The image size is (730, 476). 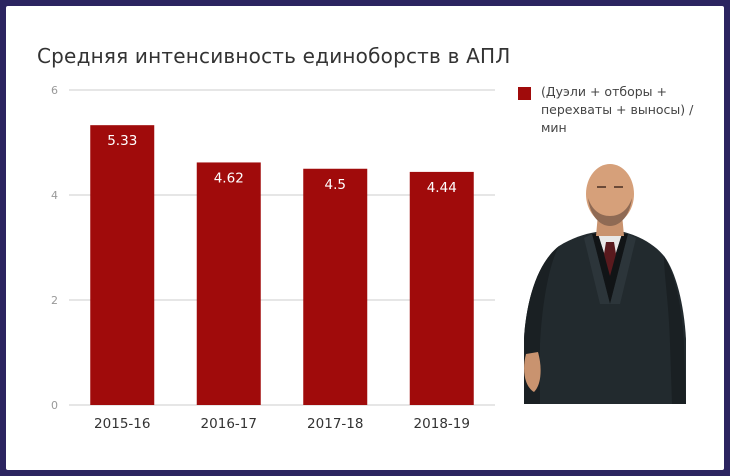 What do you see at coordinates (54, 405) in the screenshot?
I see `y-tick-label: 0` at bounding box center [54, 405].